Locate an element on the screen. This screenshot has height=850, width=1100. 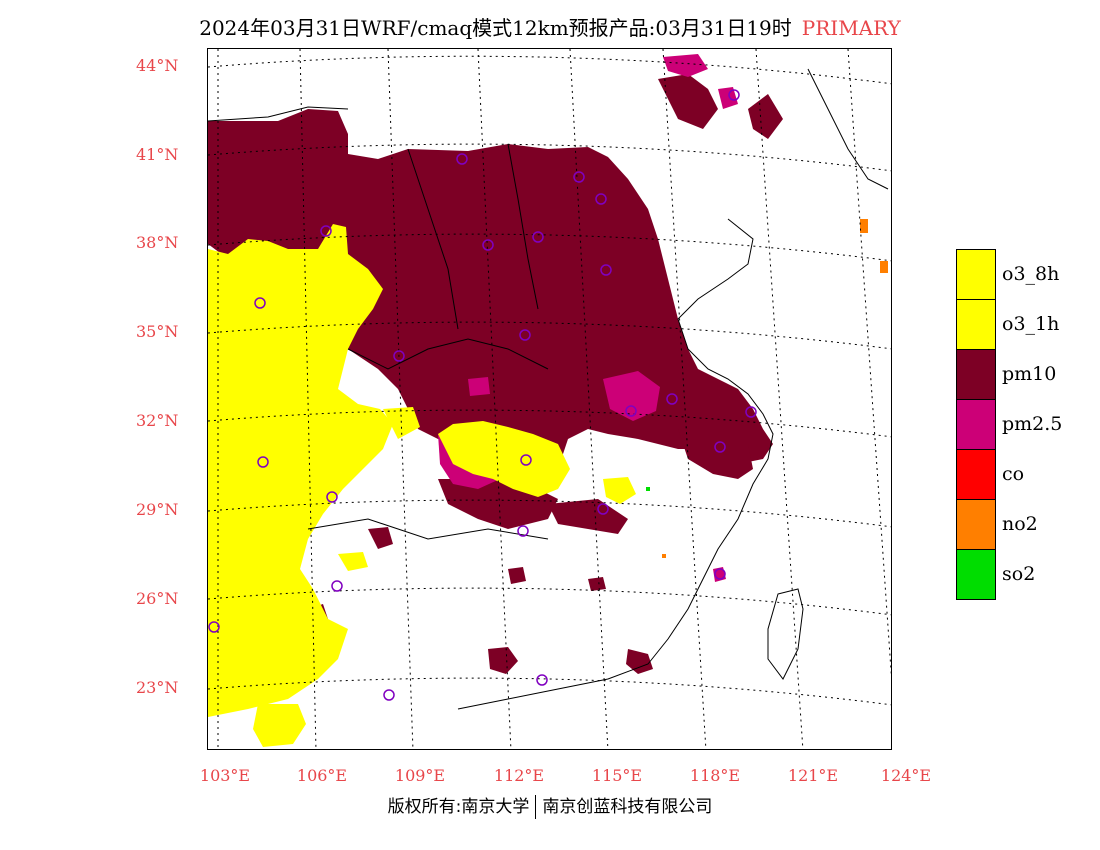
footer-divider is located at coordinates (536, 807).